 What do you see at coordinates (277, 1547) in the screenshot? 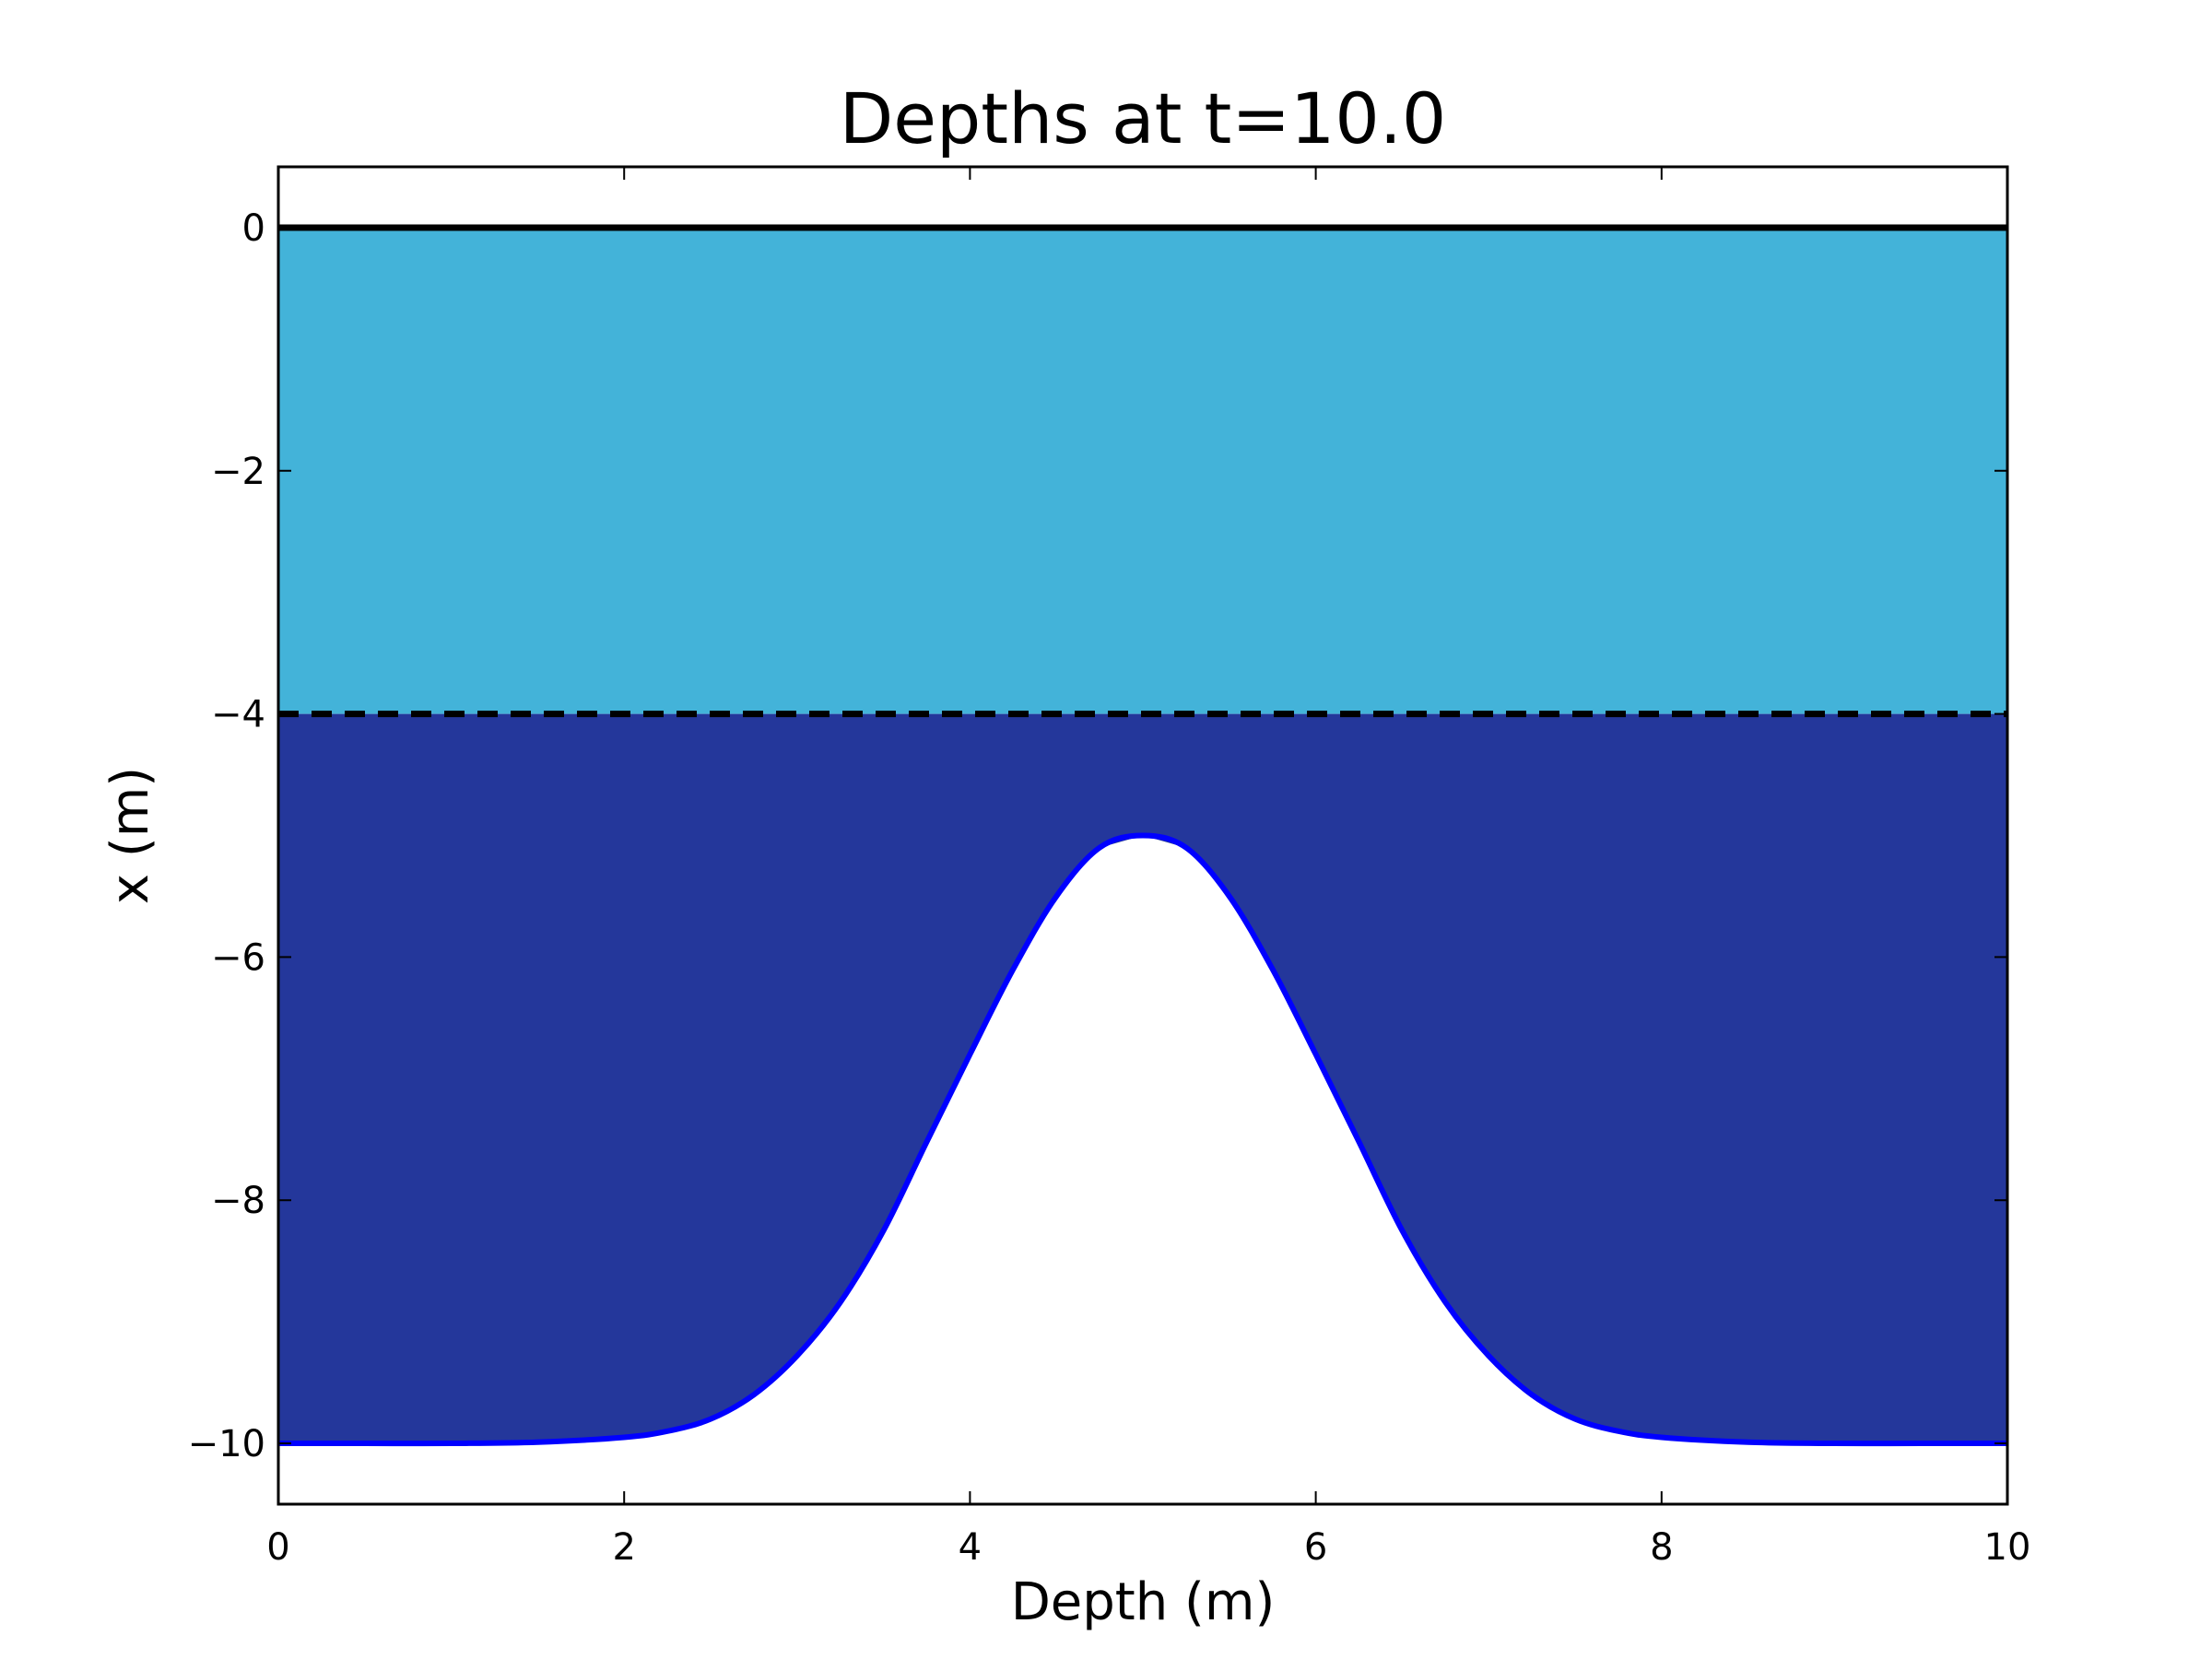
I see `x-tick-label: 0` at bounding box center [277, 1547].